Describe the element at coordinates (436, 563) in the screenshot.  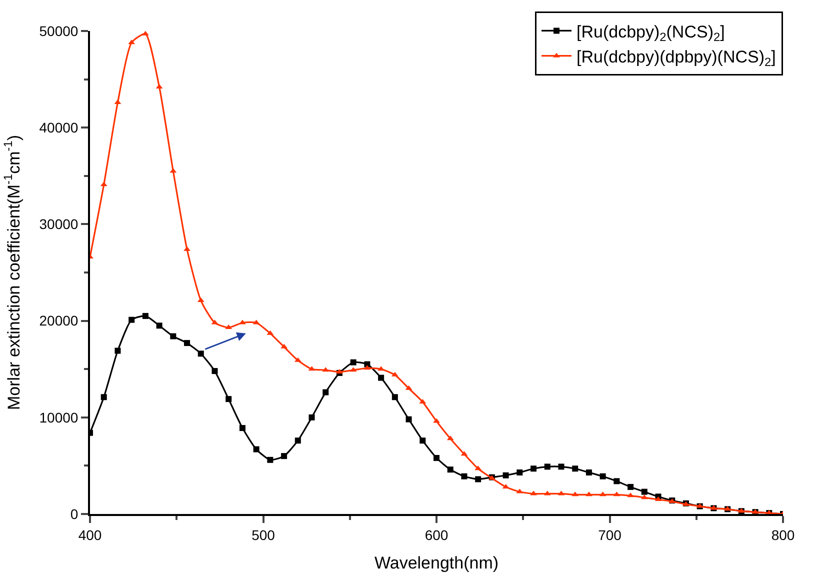
I see `x-axis-title: Wavelength(nm)` at that location.